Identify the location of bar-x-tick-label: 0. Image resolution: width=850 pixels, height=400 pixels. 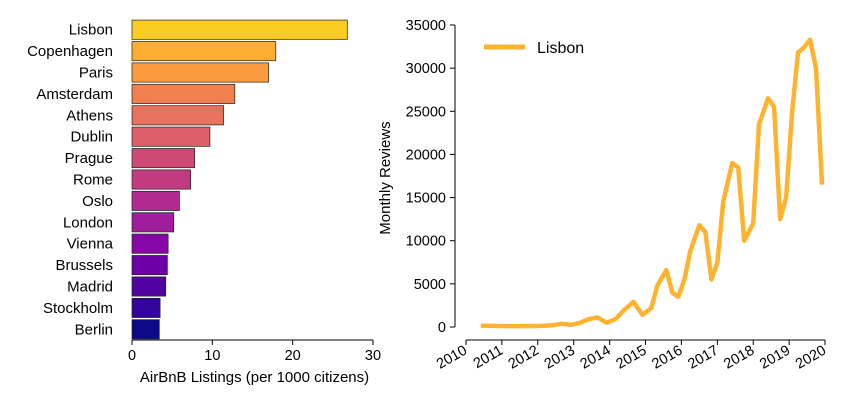
(132, 356).